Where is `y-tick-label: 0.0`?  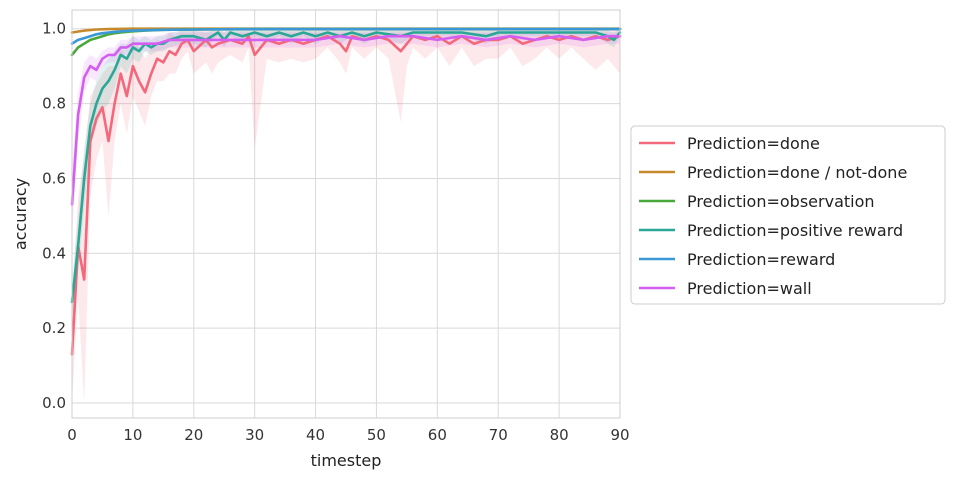 y-tick-label: 0.0 is located at coordinates (54, 403).